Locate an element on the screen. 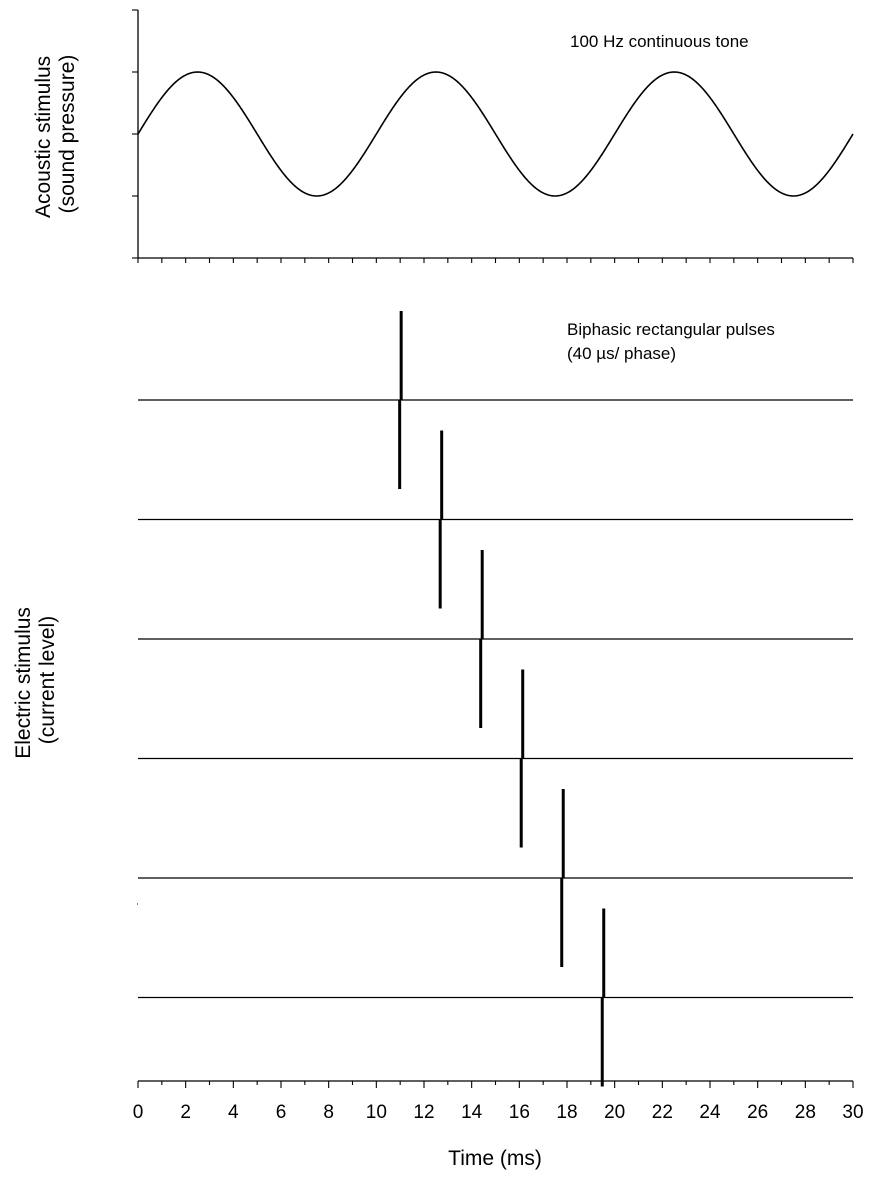  time-tick-label: 30 is located at coordinates (852, 1112).